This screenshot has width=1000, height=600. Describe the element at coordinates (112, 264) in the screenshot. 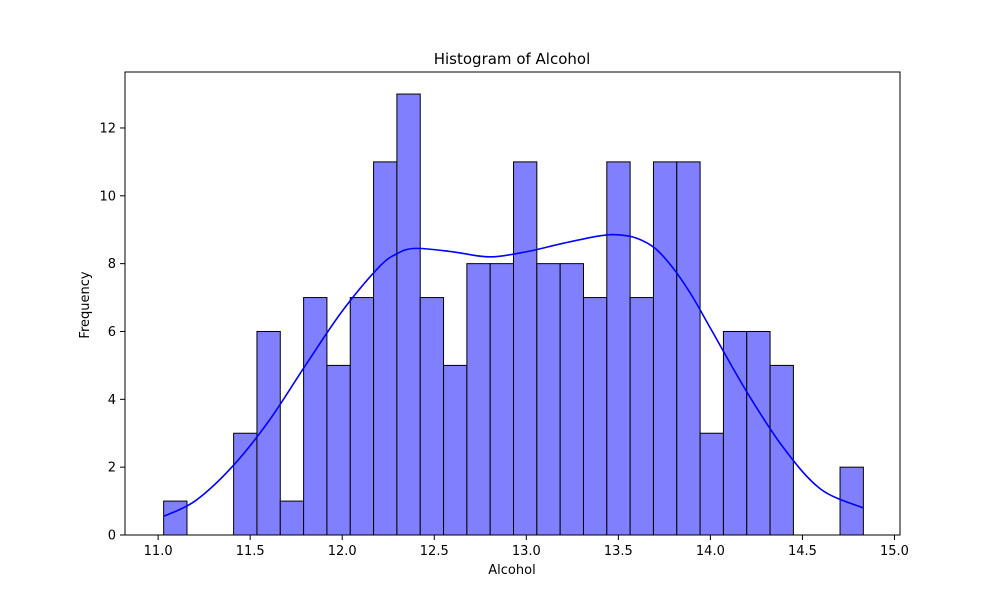

I see `y-tick-label: 8` at that location.